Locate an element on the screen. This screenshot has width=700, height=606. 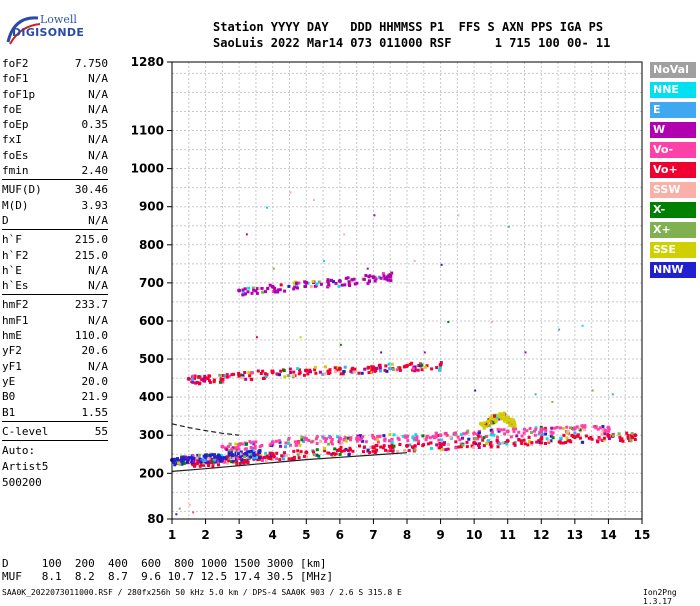
legend-item-x: X- is located at coordinates (673, 210).